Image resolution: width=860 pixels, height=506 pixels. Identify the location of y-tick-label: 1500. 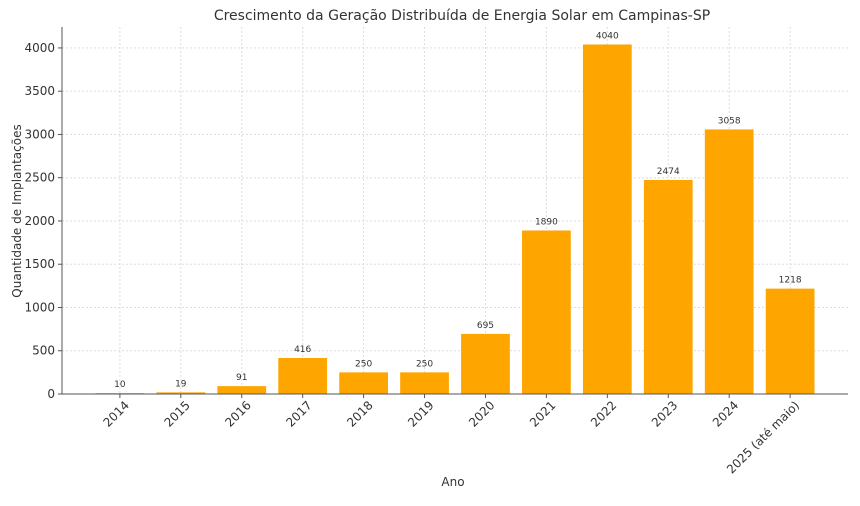
(39, 264).